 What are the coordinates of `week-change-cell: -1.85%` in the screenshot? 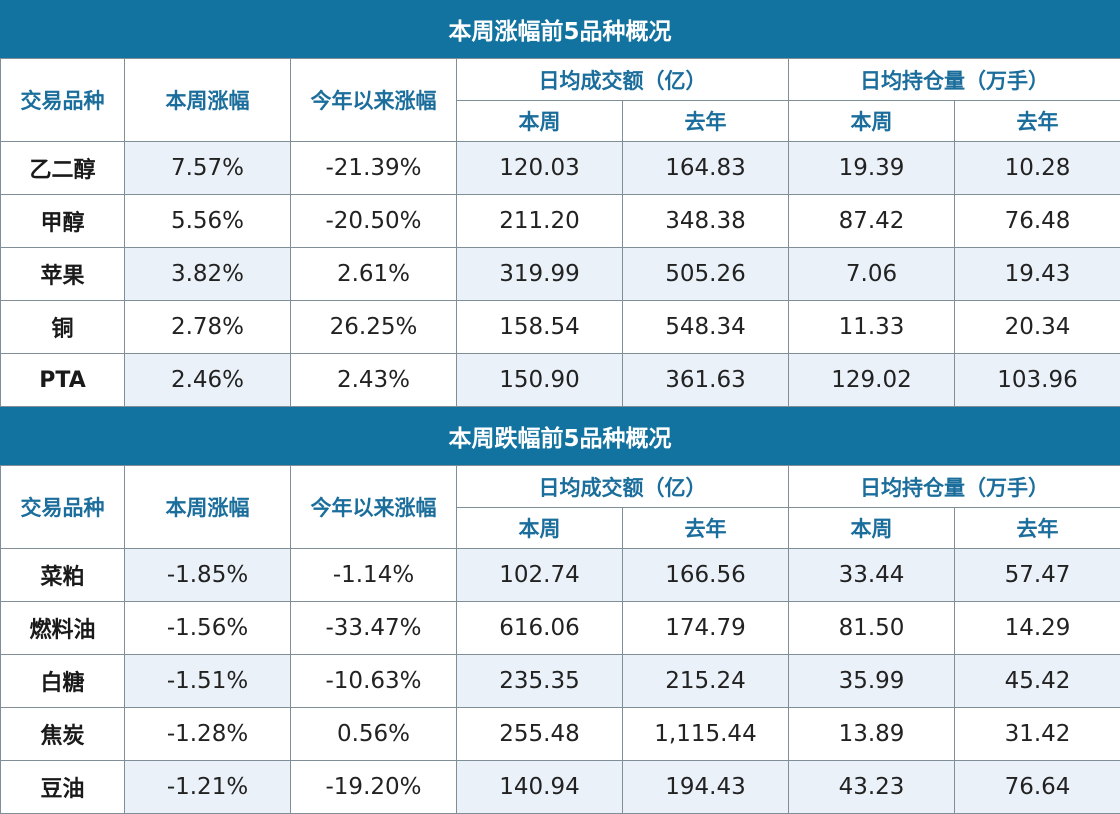 It's located at (208, 575).